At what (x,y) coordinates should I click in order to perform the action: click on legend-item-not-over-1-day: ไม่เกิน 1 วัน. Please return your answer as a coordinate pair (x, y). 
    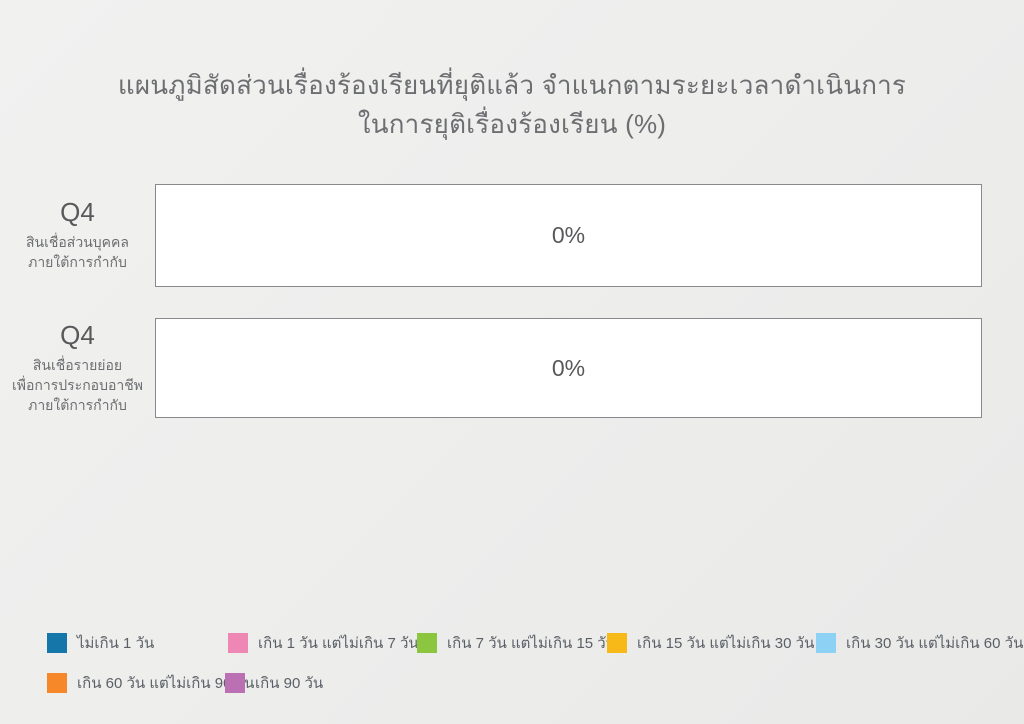
    Looking at the image, I should click on (100, 642).